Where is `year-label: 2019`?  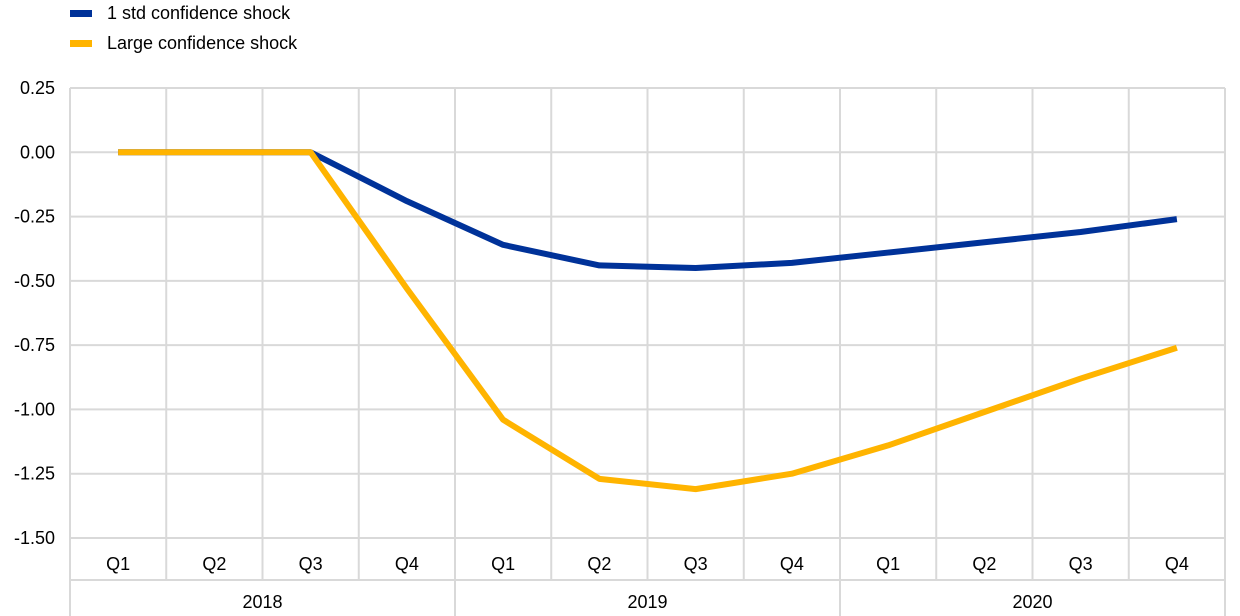 year-label: 2019 is located at coordinates (647, 602).